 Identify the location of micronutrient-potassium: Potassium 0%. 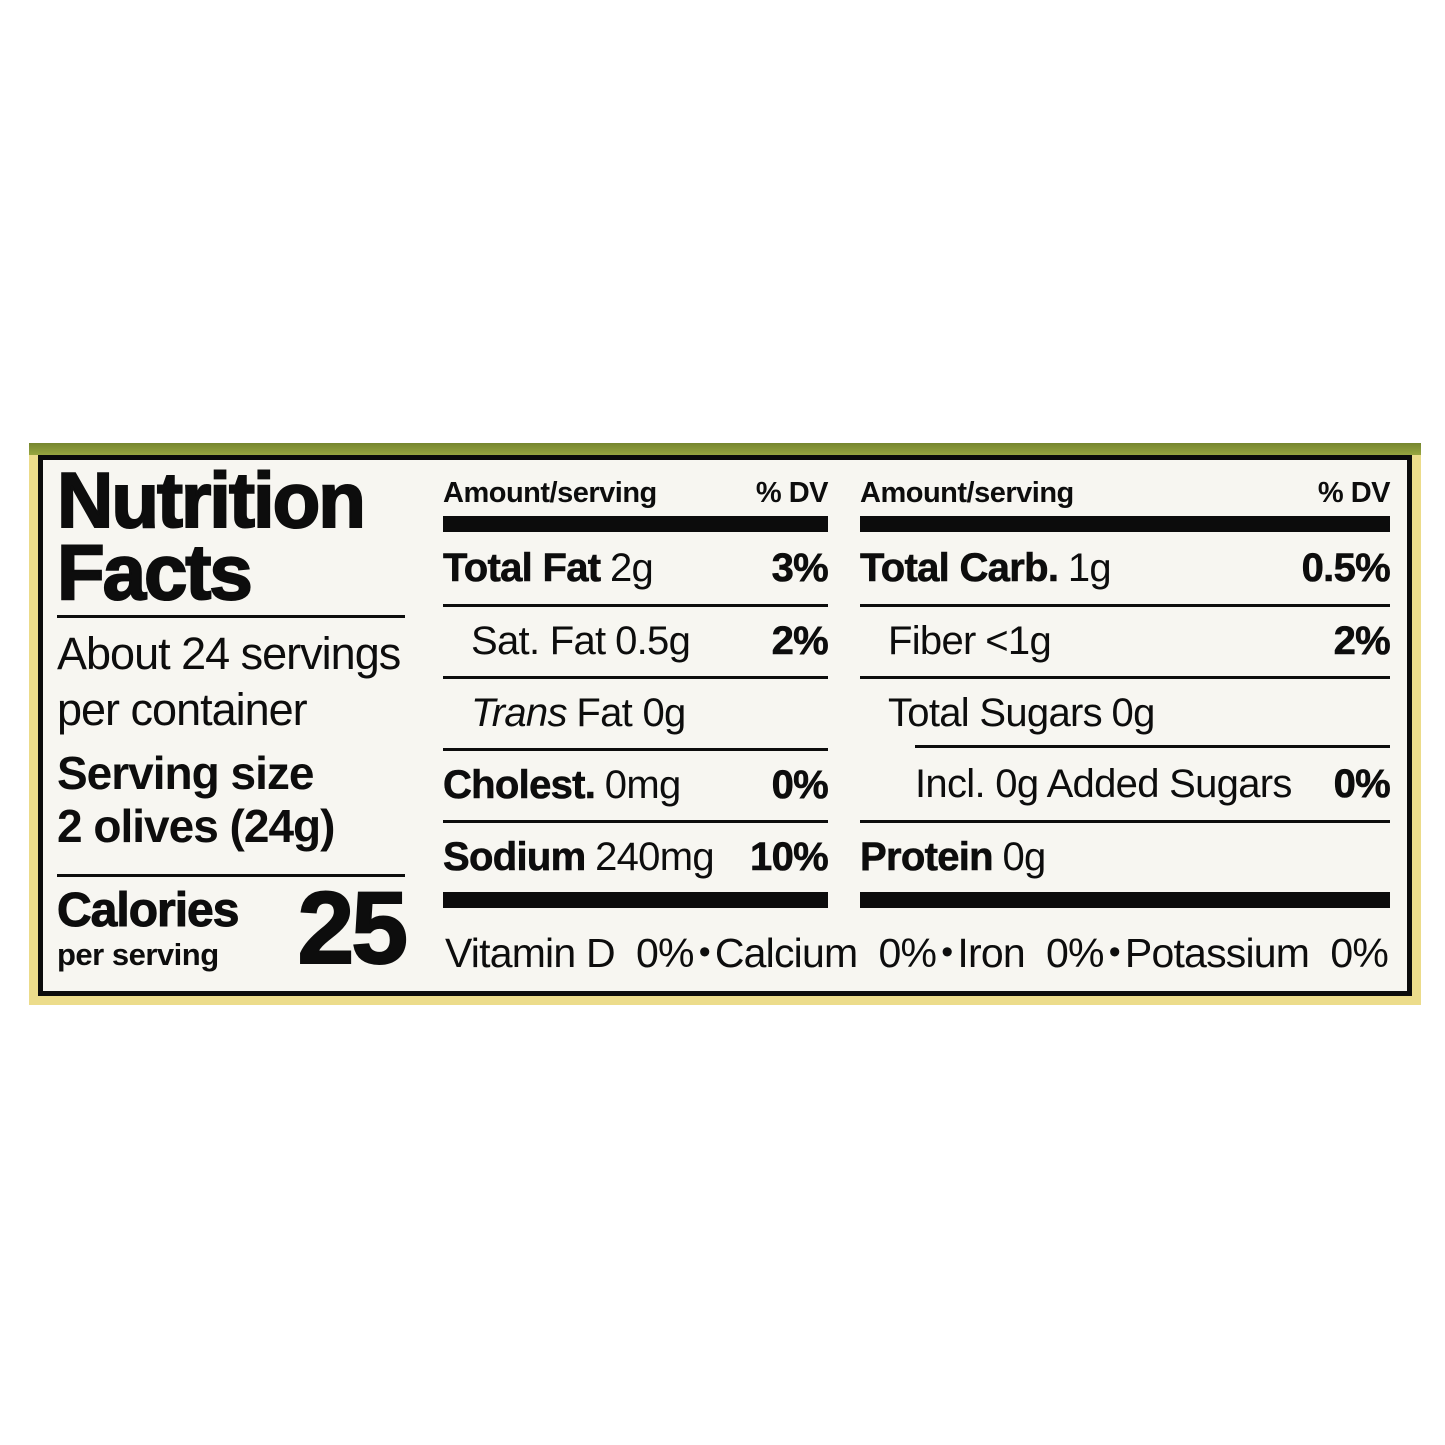
(1256, 953).